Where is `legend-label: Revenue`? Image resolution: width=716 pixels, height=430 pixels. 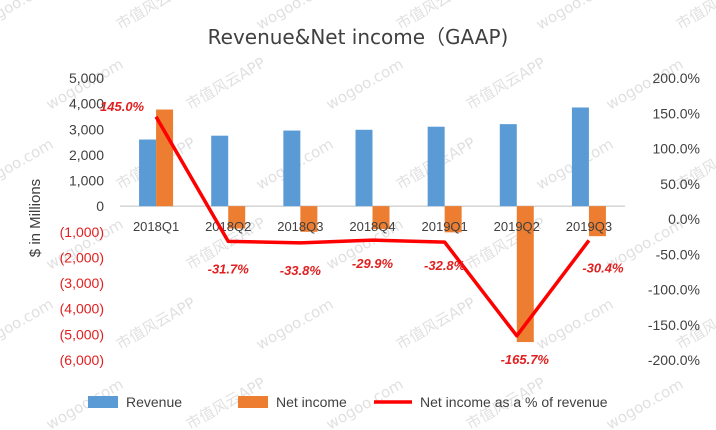
legend-label: Revenue is located at coordinates (154, 402).